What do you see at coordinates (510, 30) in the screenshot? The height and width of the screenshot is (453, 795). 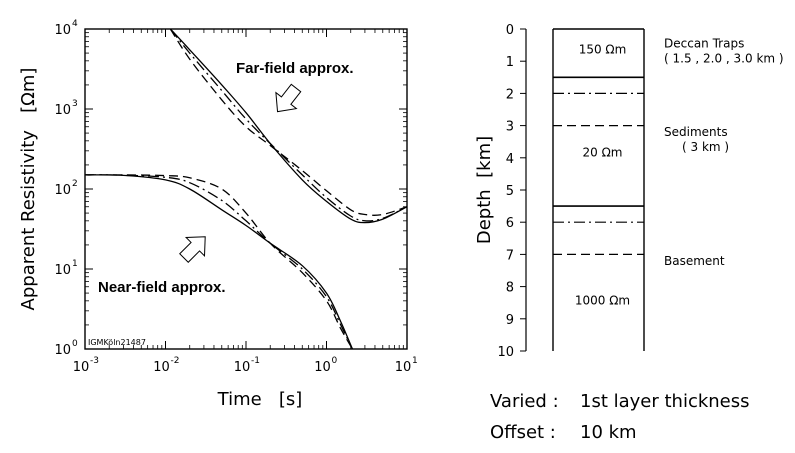 I see `depth-tick-label: 0` at bounding box center [510, 30].